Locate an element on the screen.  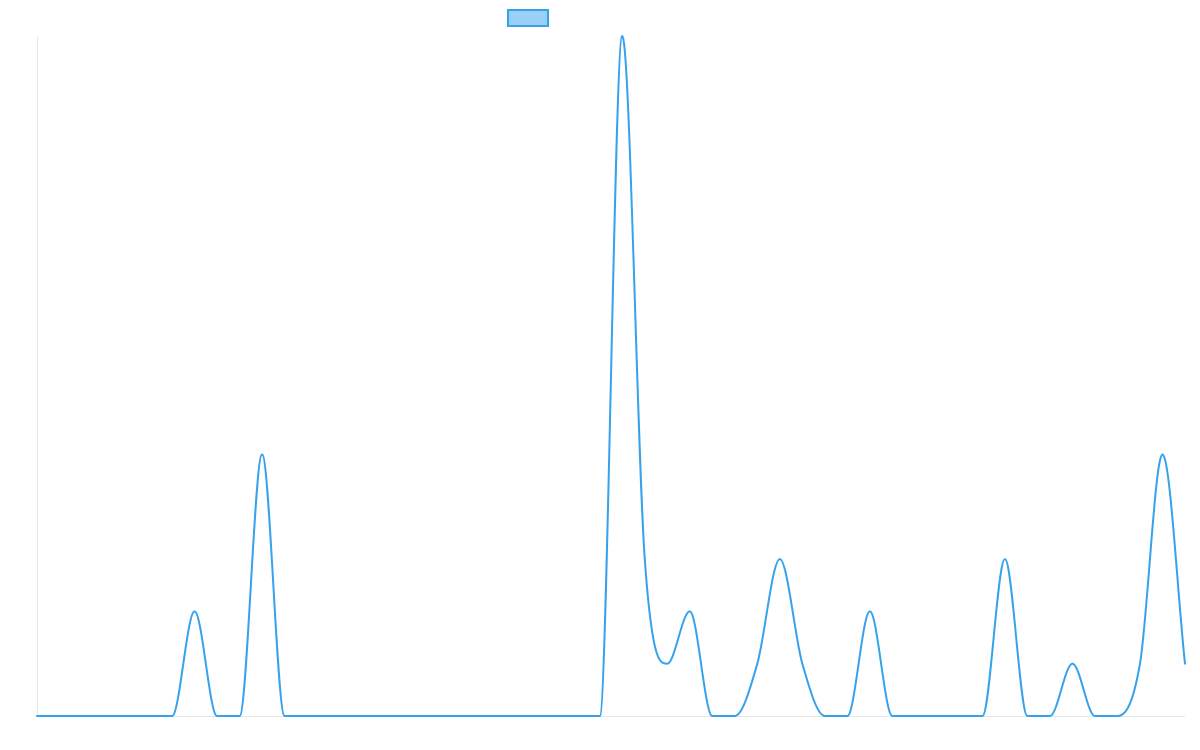
legend is located at coordinates (528, 18).